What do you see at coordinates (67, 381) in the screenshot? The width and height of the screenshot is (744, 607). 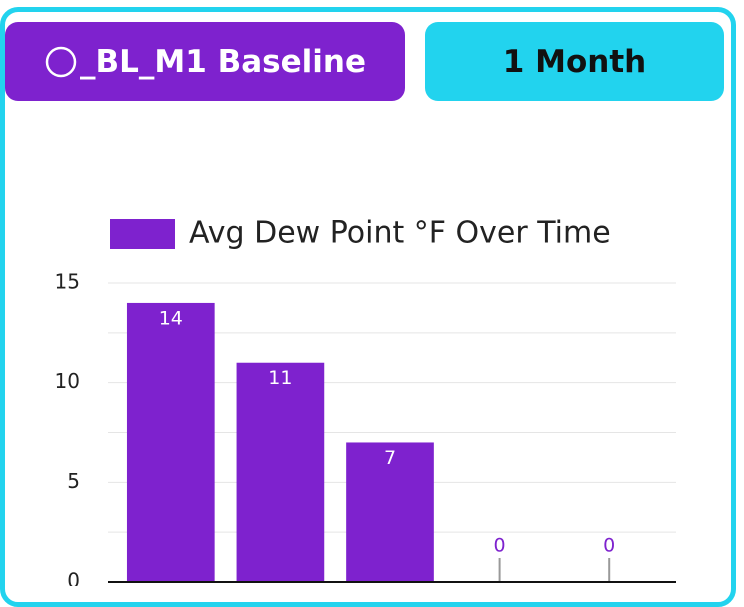 I see `y-tick-label: 10` at bounding box center [67, 381].